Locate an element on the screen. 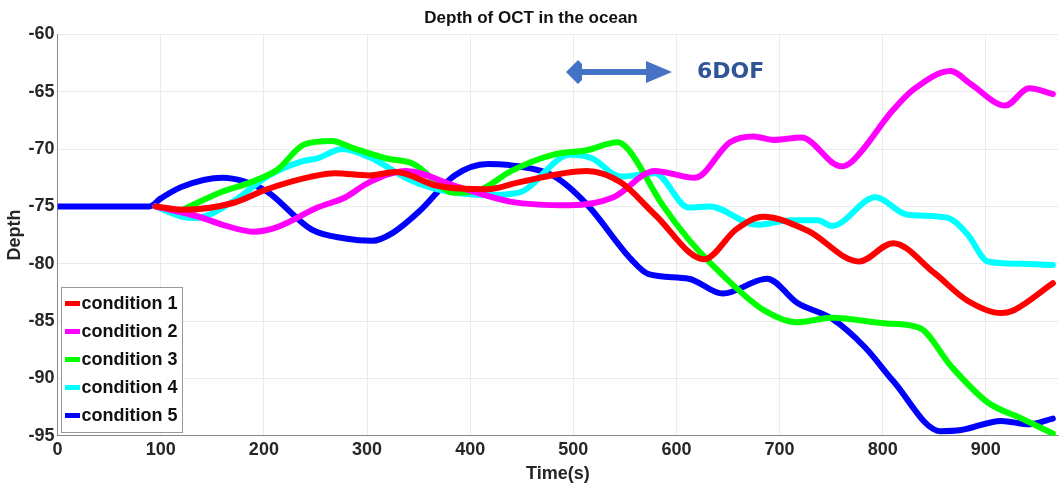 The image size is (1060, 485). x-axis-title: Time(s) is located at coordinates (557, 473).